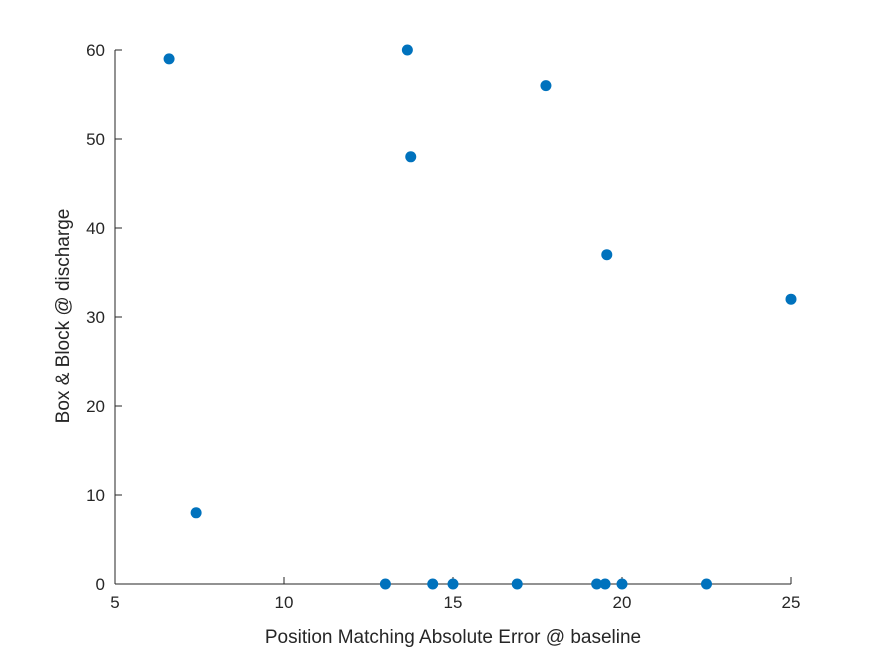 The image size is (875, 656). Describe the element at coordinates (622, 602) in the screenshot. I see `x-tick-label: 20` at that location.